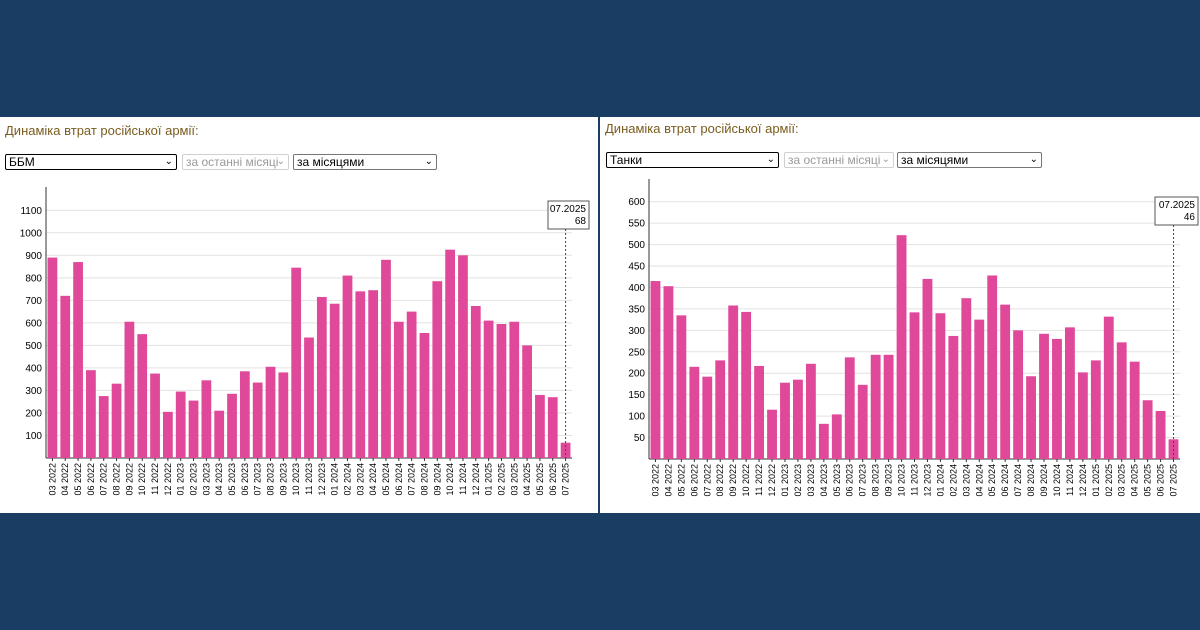  Describe the element at coordinates (399, 479) in the screenshot. I see `x-tick-label: 06 2024` at that location.